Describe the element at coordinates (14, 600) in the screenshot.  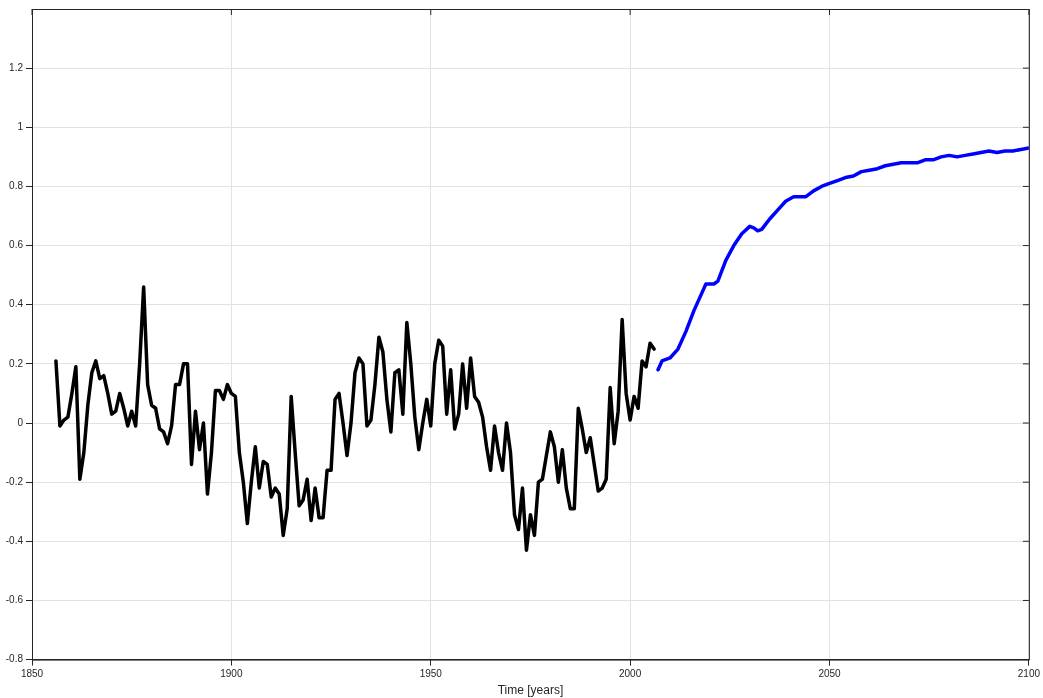
I see `y-tick-label: -0.6` at that location.